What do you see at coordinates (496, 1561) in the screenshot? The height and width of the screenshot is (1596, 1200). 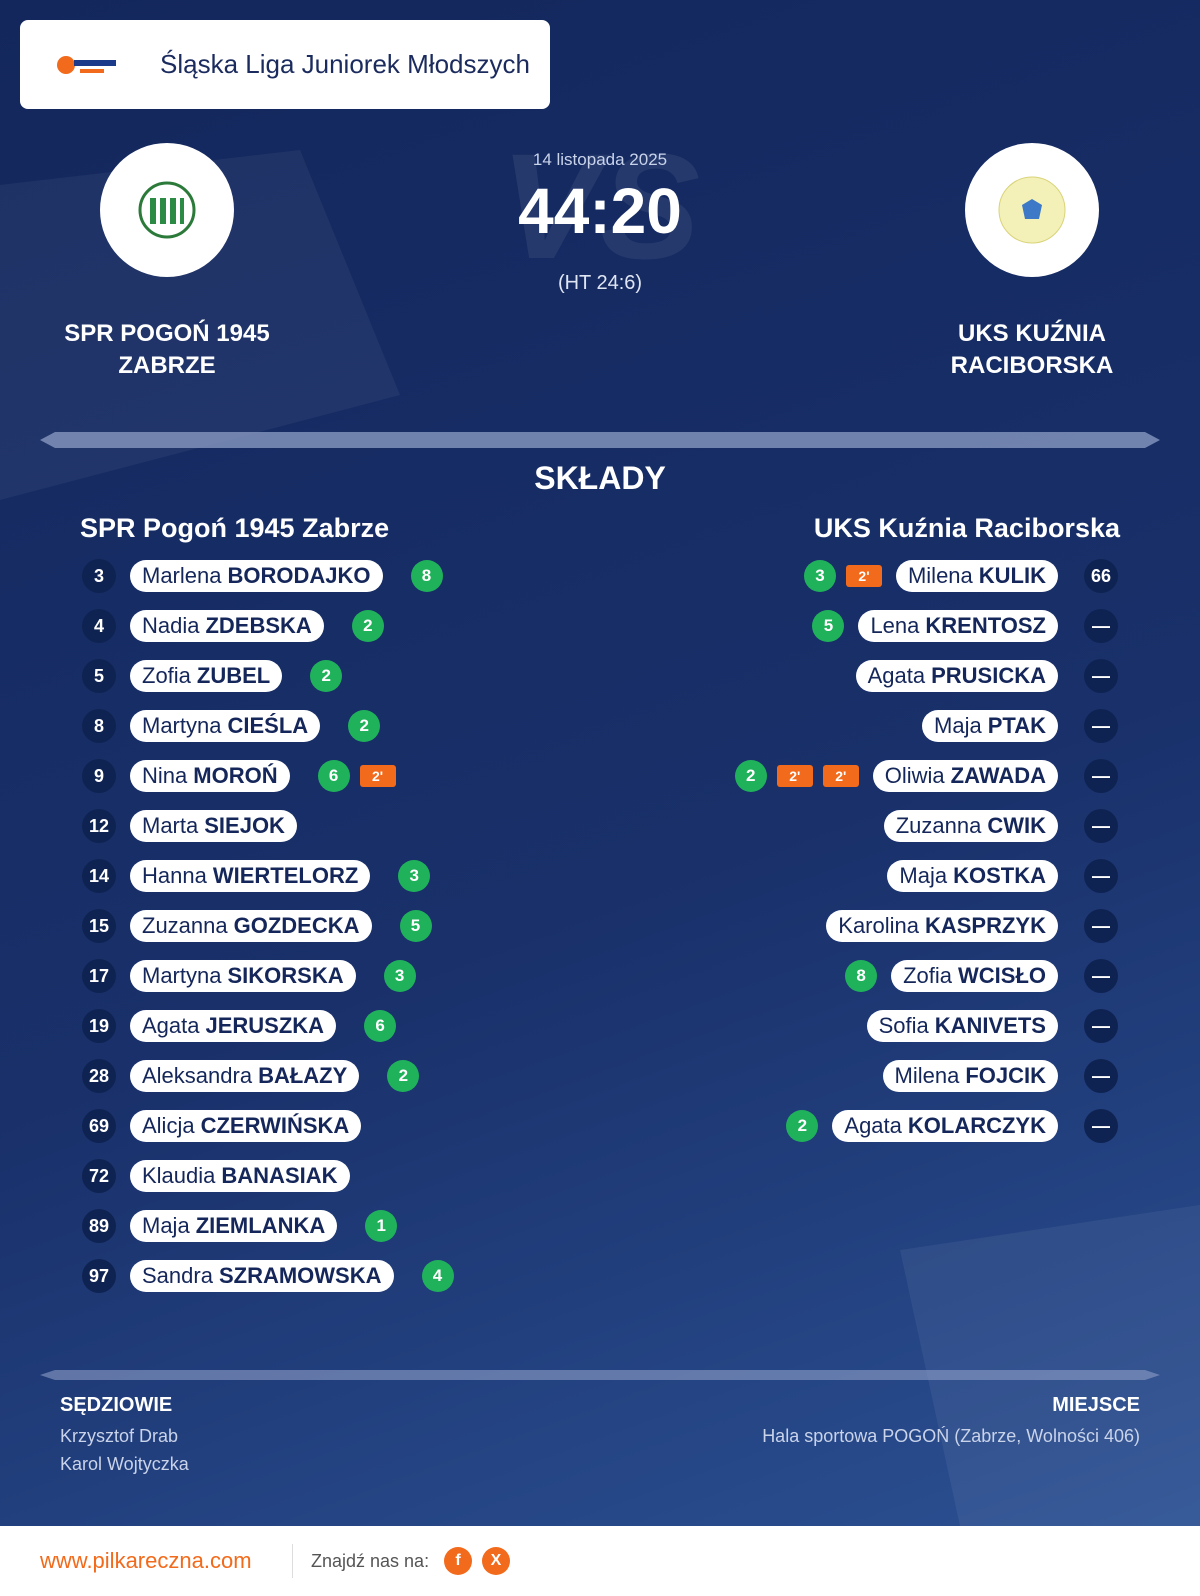 I see `x-icon: X` at bounding box center [496, 1561].